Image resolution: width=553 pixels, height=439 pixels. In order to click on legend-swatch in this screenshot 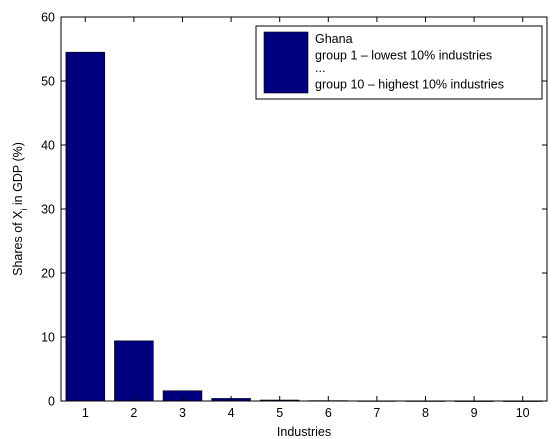, I will do `click(286, 62)`.